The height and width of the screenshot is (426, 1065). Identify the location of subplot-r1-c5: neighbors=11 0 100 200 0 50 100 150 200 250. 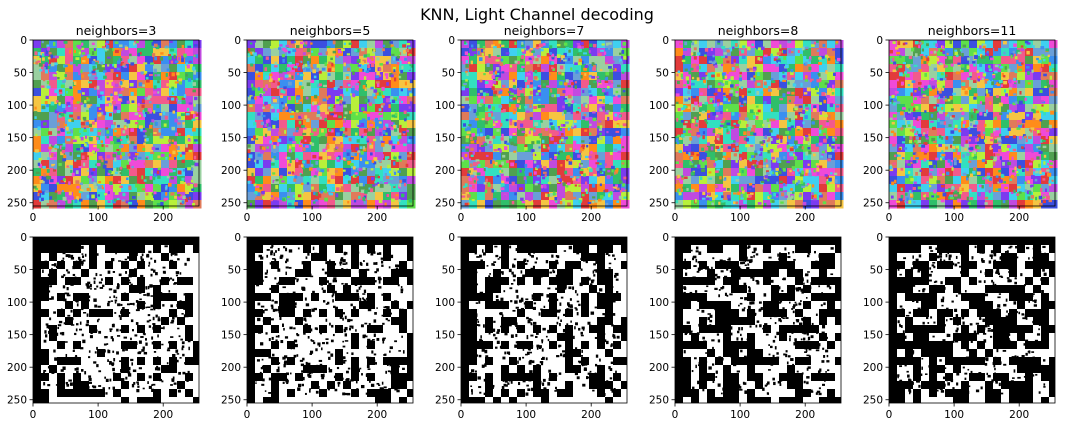
(960, 123).